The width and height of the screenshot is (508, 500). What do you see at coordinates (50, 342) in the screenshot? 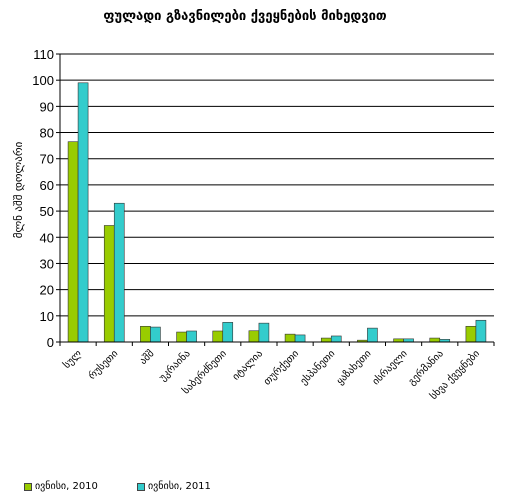
I see `y-tick-label: 0` at bounding box center [50, 342].